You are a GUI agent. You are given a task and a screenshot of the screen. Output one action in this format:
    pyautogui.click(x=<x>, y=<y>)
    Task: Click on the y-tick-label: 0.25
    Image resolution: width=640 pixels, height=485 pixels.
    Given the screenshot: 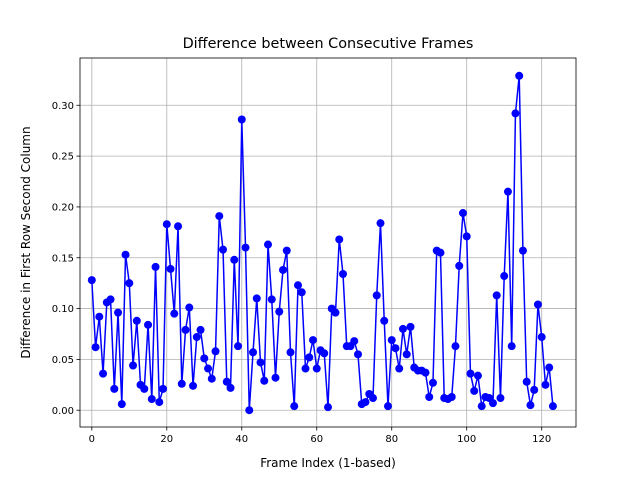 What is the action you would take?
    pyautogui.click(x=63, y=157)
    